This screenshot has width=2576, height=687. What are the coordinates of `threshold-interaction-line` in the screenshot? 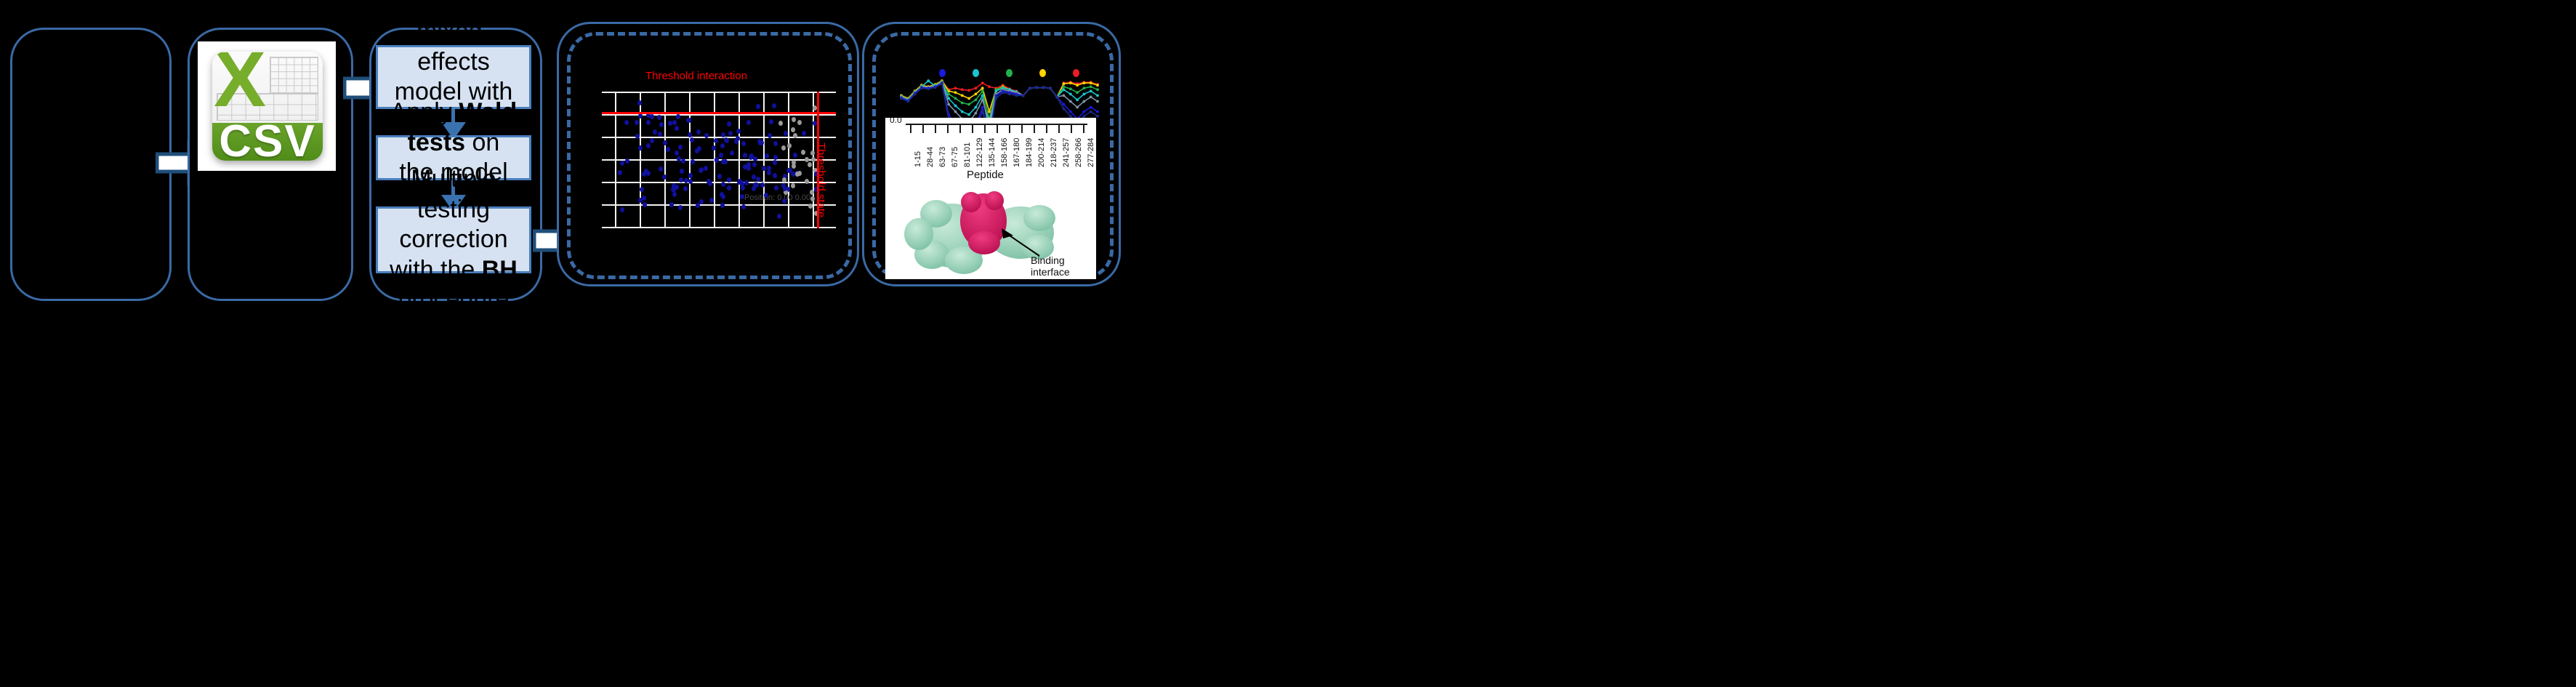 It's located at (719, 113).